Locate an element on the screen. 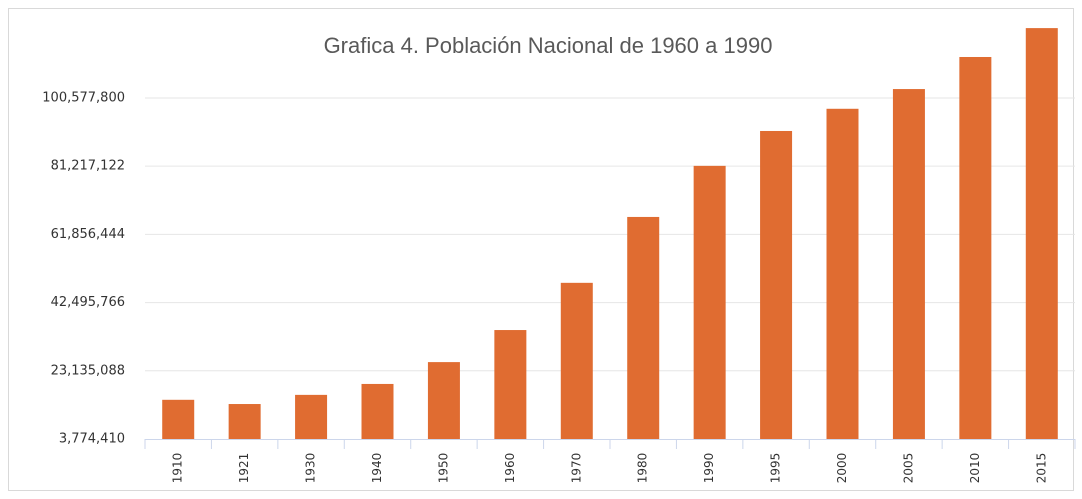  x-tick-label: 1910 is located at coordinates (178, 468).